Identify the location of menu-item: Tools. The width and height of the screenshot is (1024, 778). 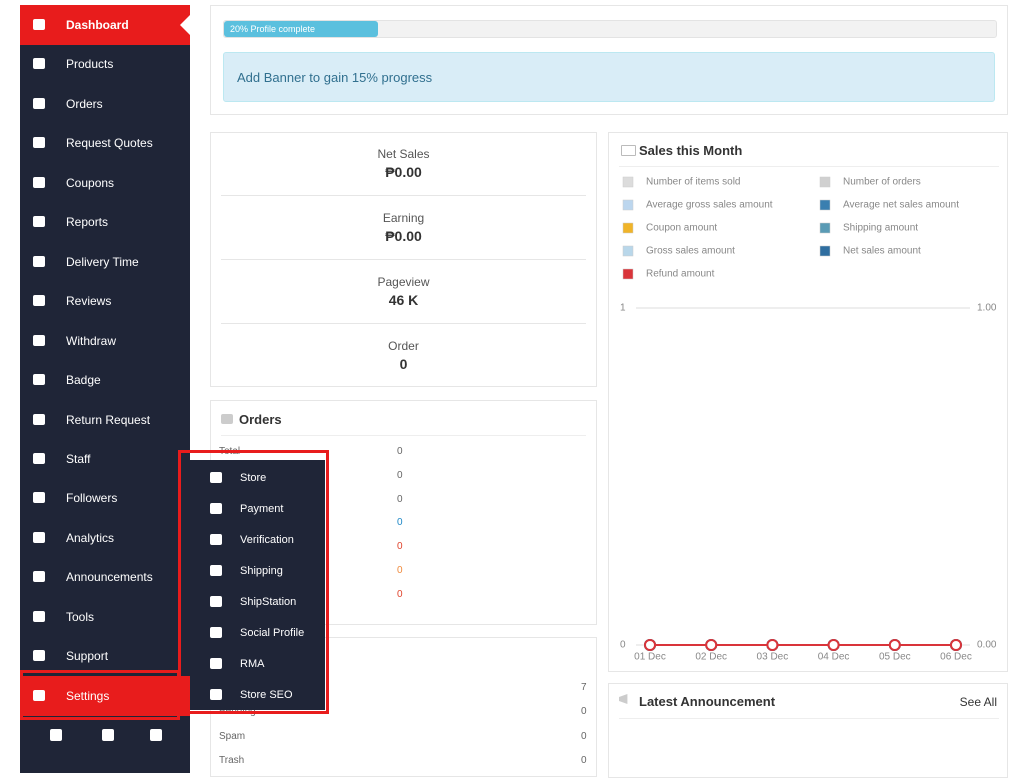
(105, 617).